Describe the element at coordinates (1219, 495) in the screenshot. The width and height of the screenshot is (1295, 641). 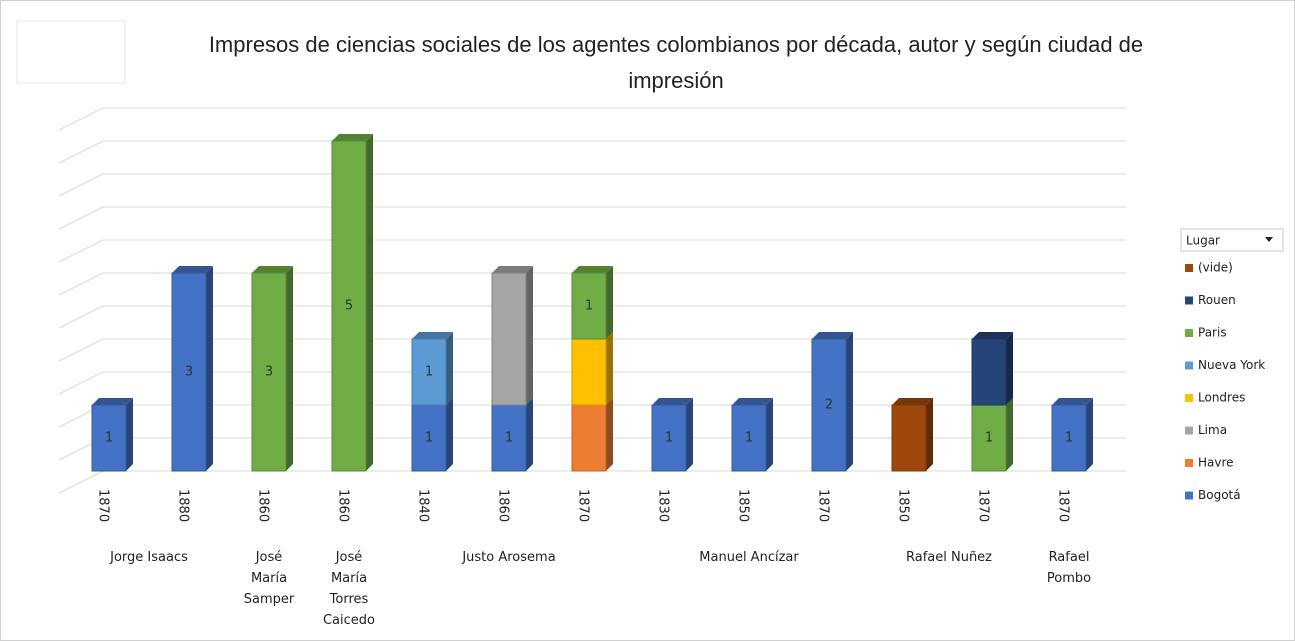
I see `legend-label: Bogotá` at that location.